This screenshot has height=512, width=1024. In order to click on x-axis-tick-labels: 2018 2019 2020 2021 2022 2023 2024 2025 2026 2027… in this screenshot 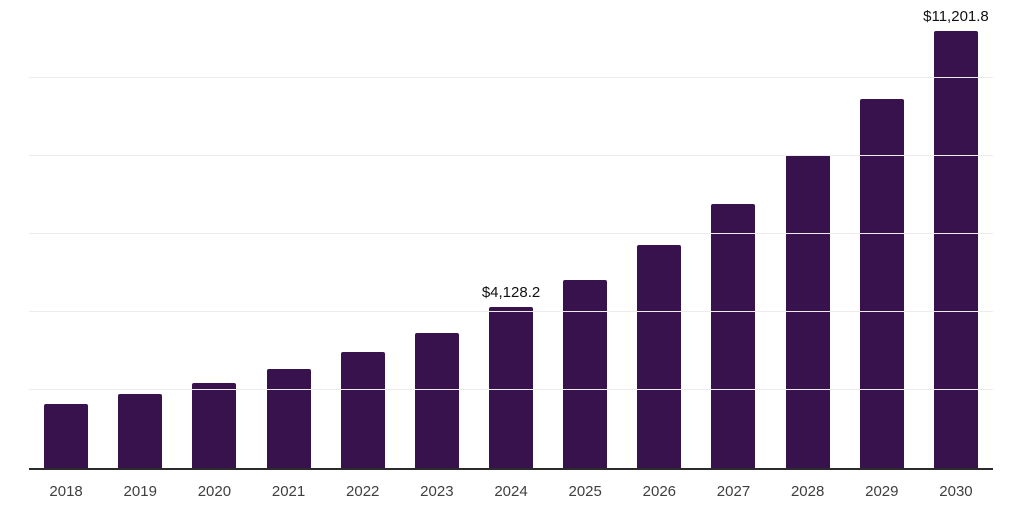, I will do `click(511, 492)`.